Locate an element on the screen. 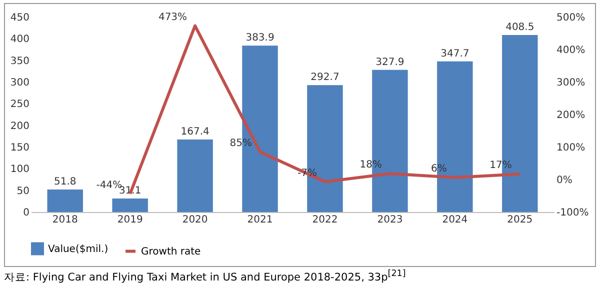 The width and height of the screenshot is (600, 297). y2-tick-label: 200% is located at coordinates (571, 115).